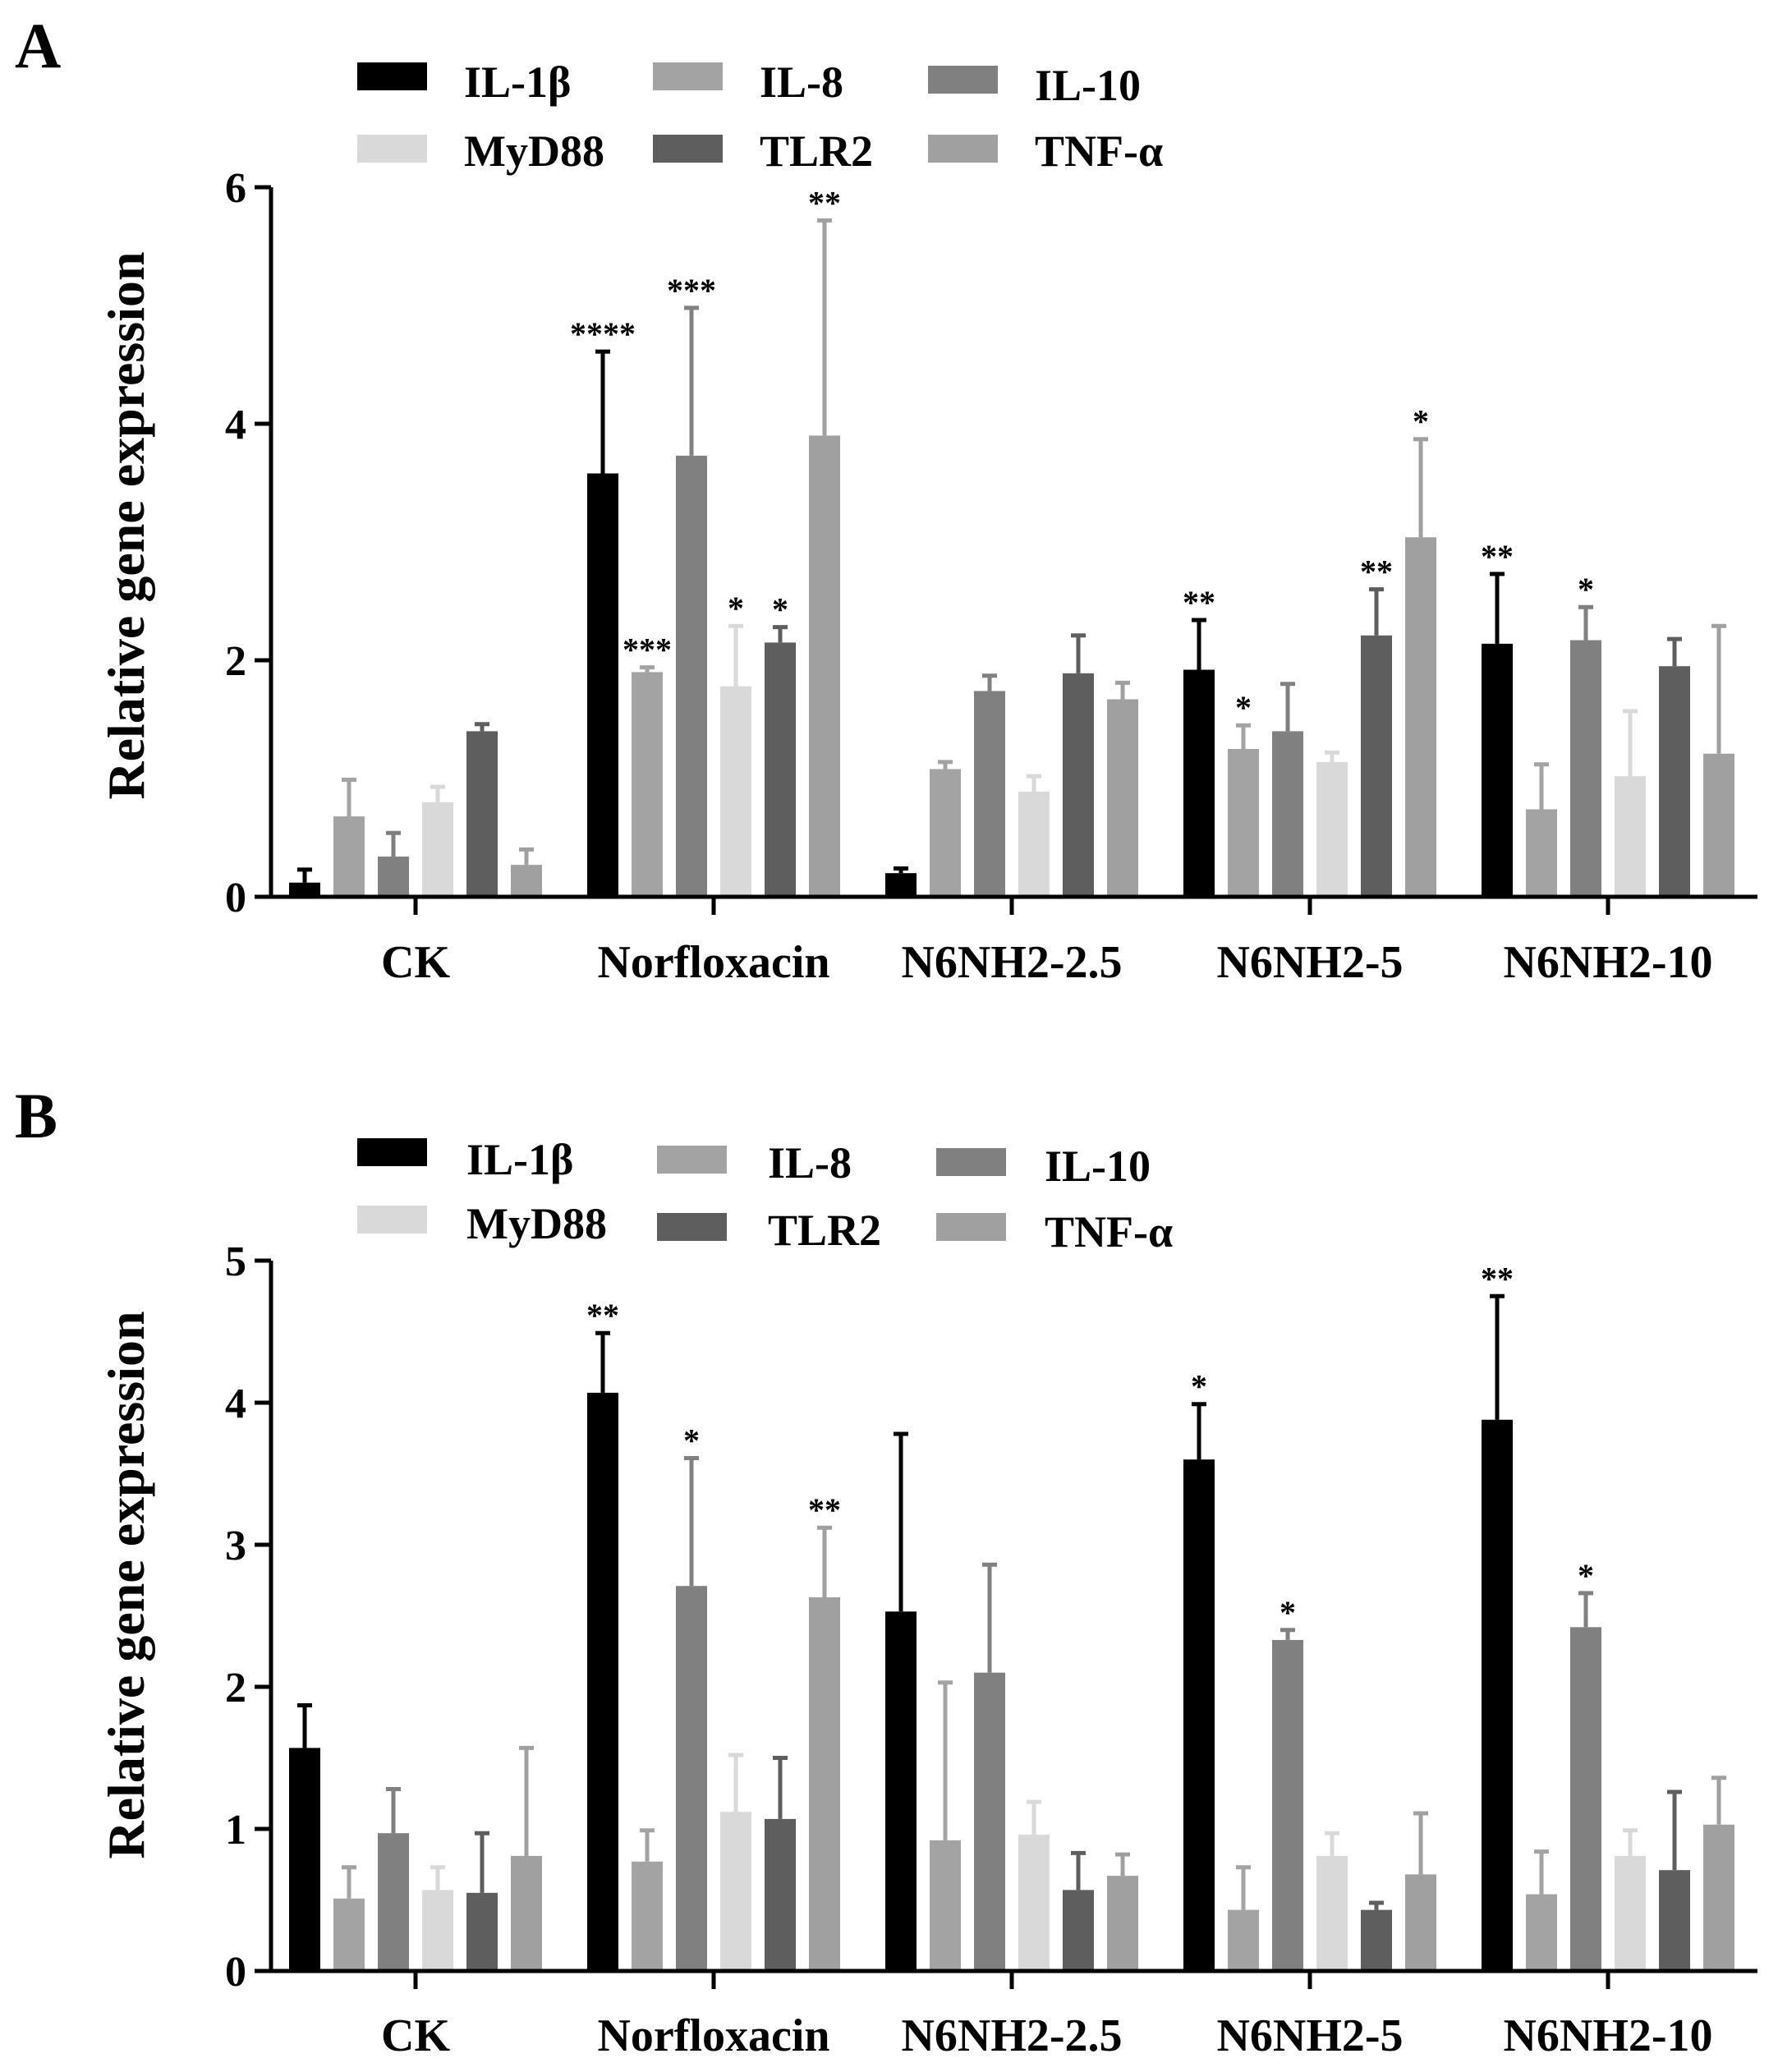 This screenshot has width=1778, height=2072. Describe the element at coordinates (235, 1830) in the screenshot. I see `y-tick-label: 1` at that location.